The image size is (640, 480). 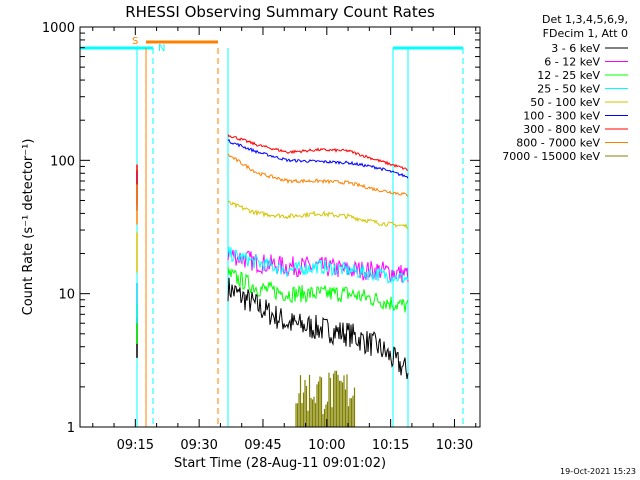 What do you see at coordinates (28, 227) in the screenshot?
I see `y-axis-label: Count Rate (s⁻¹ detector⁻¹)` at bounding box center [28, 227].